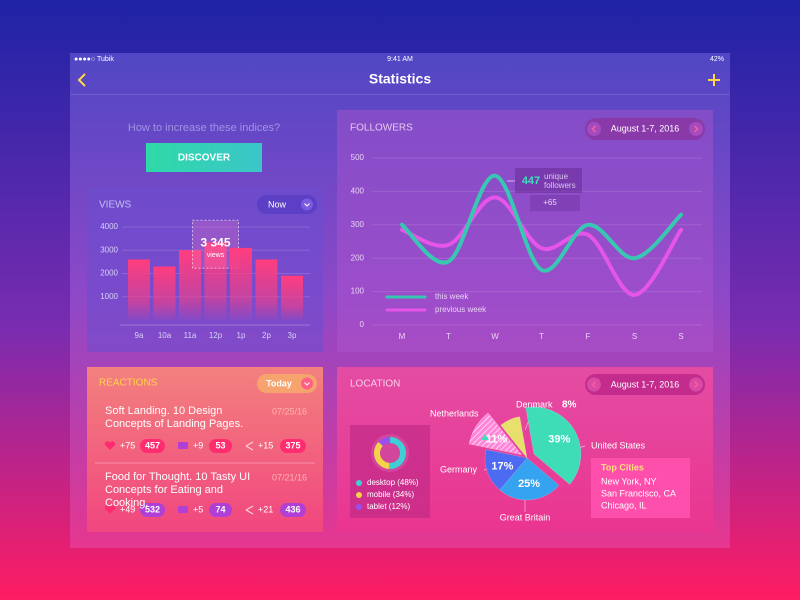  I want to click on tooltip-caption: unique followers, so click(560, 181).